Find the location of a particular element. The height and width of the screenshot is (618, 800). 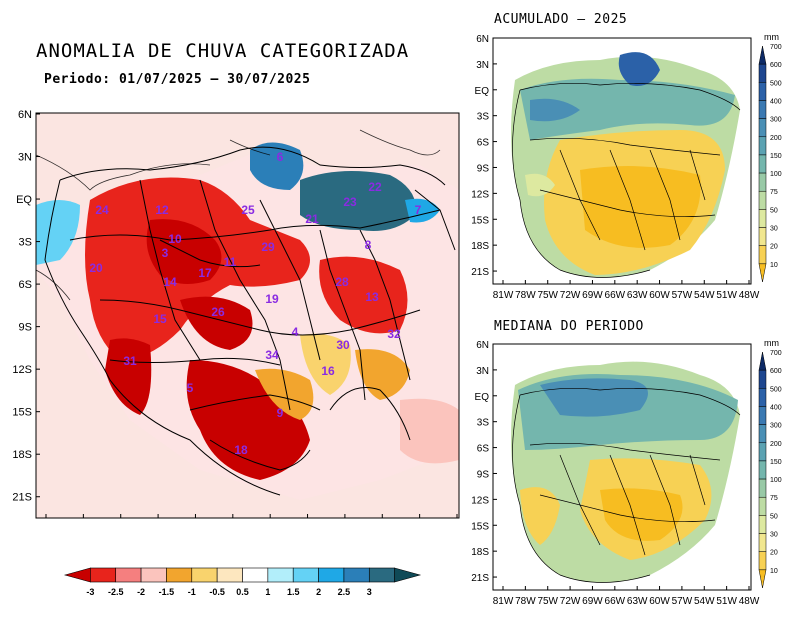

acumulado-unit: mm is located at coordinates (771, 37).